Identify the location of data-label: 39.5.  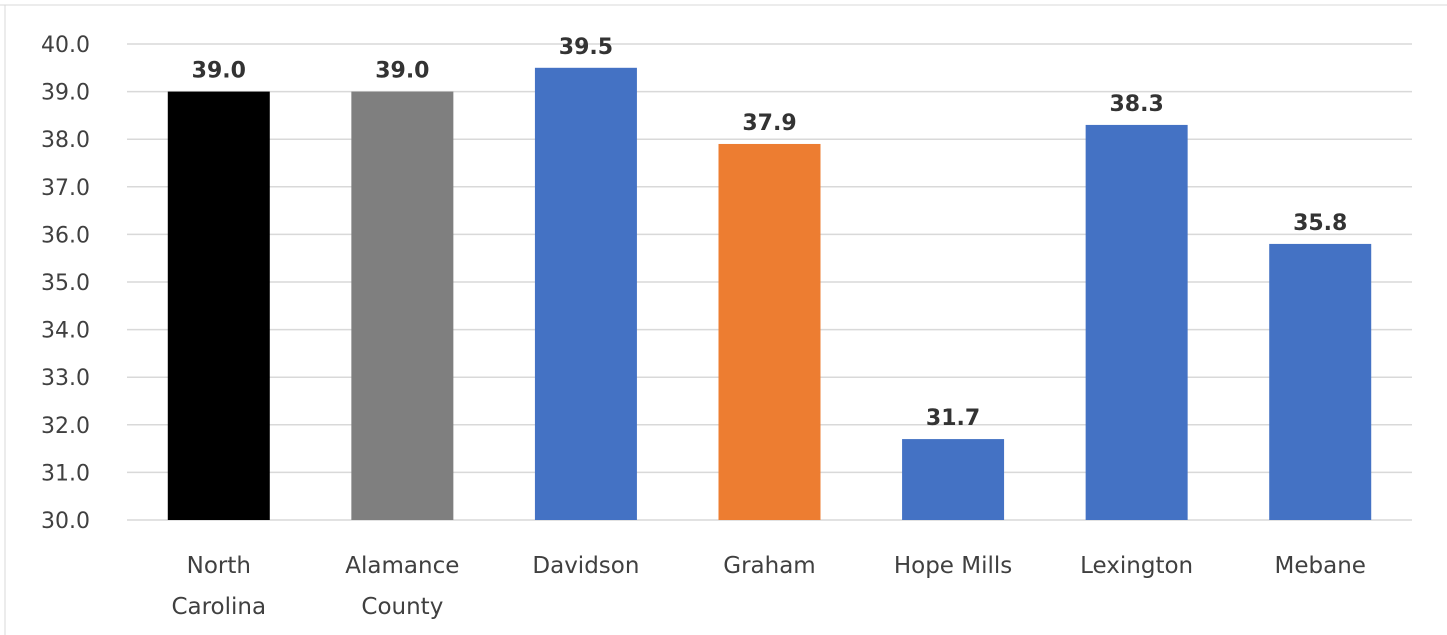
(586, 47).